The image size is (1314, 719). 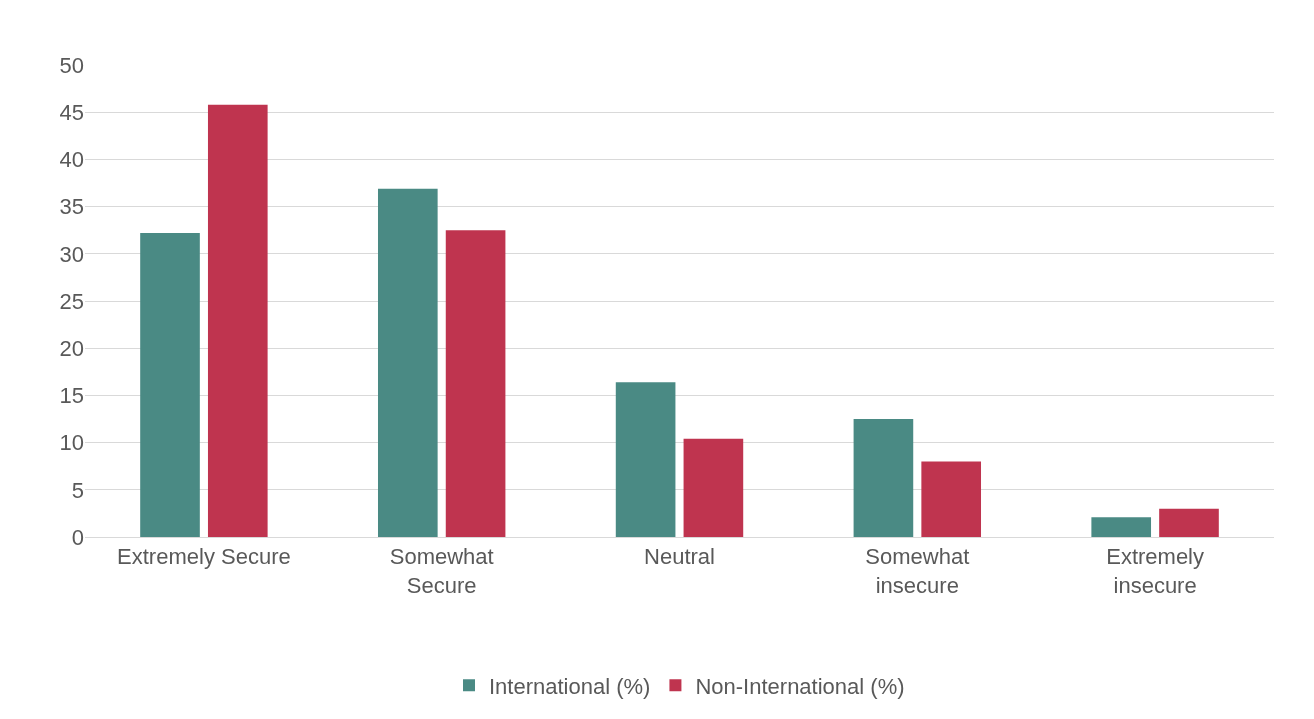 What do you see at coordinates (71, 396) in the screenshot?
I see `y-tick-label: 15` at bounding box center [71, 396].